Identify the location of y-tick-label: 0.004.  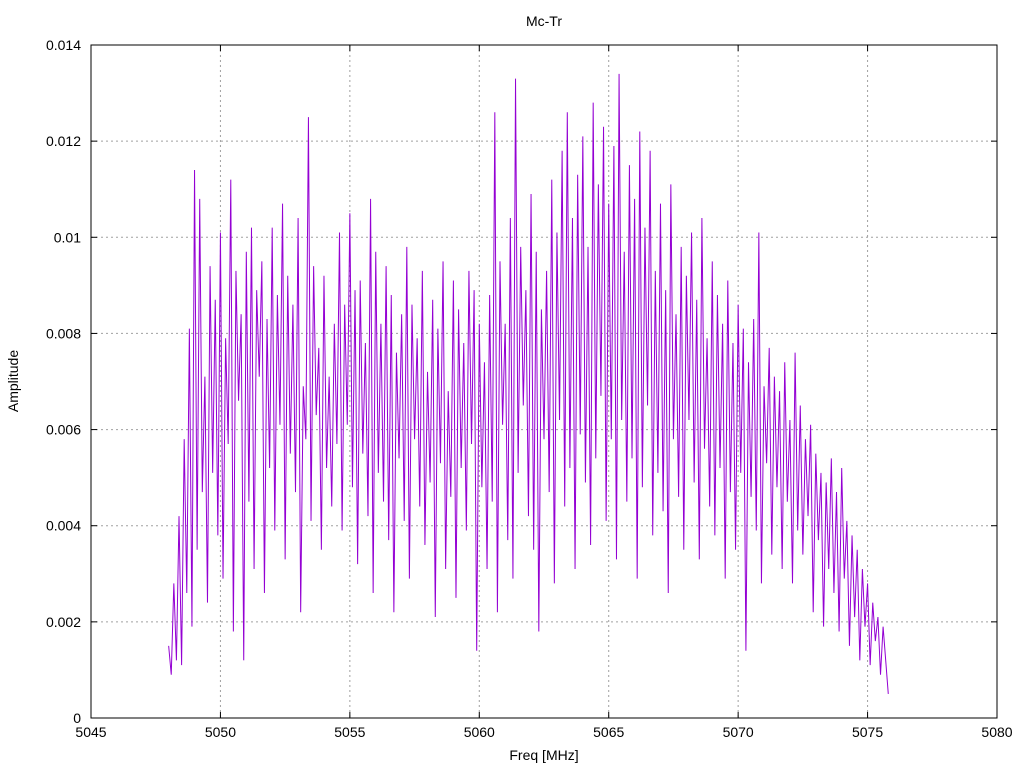
(63, 526).